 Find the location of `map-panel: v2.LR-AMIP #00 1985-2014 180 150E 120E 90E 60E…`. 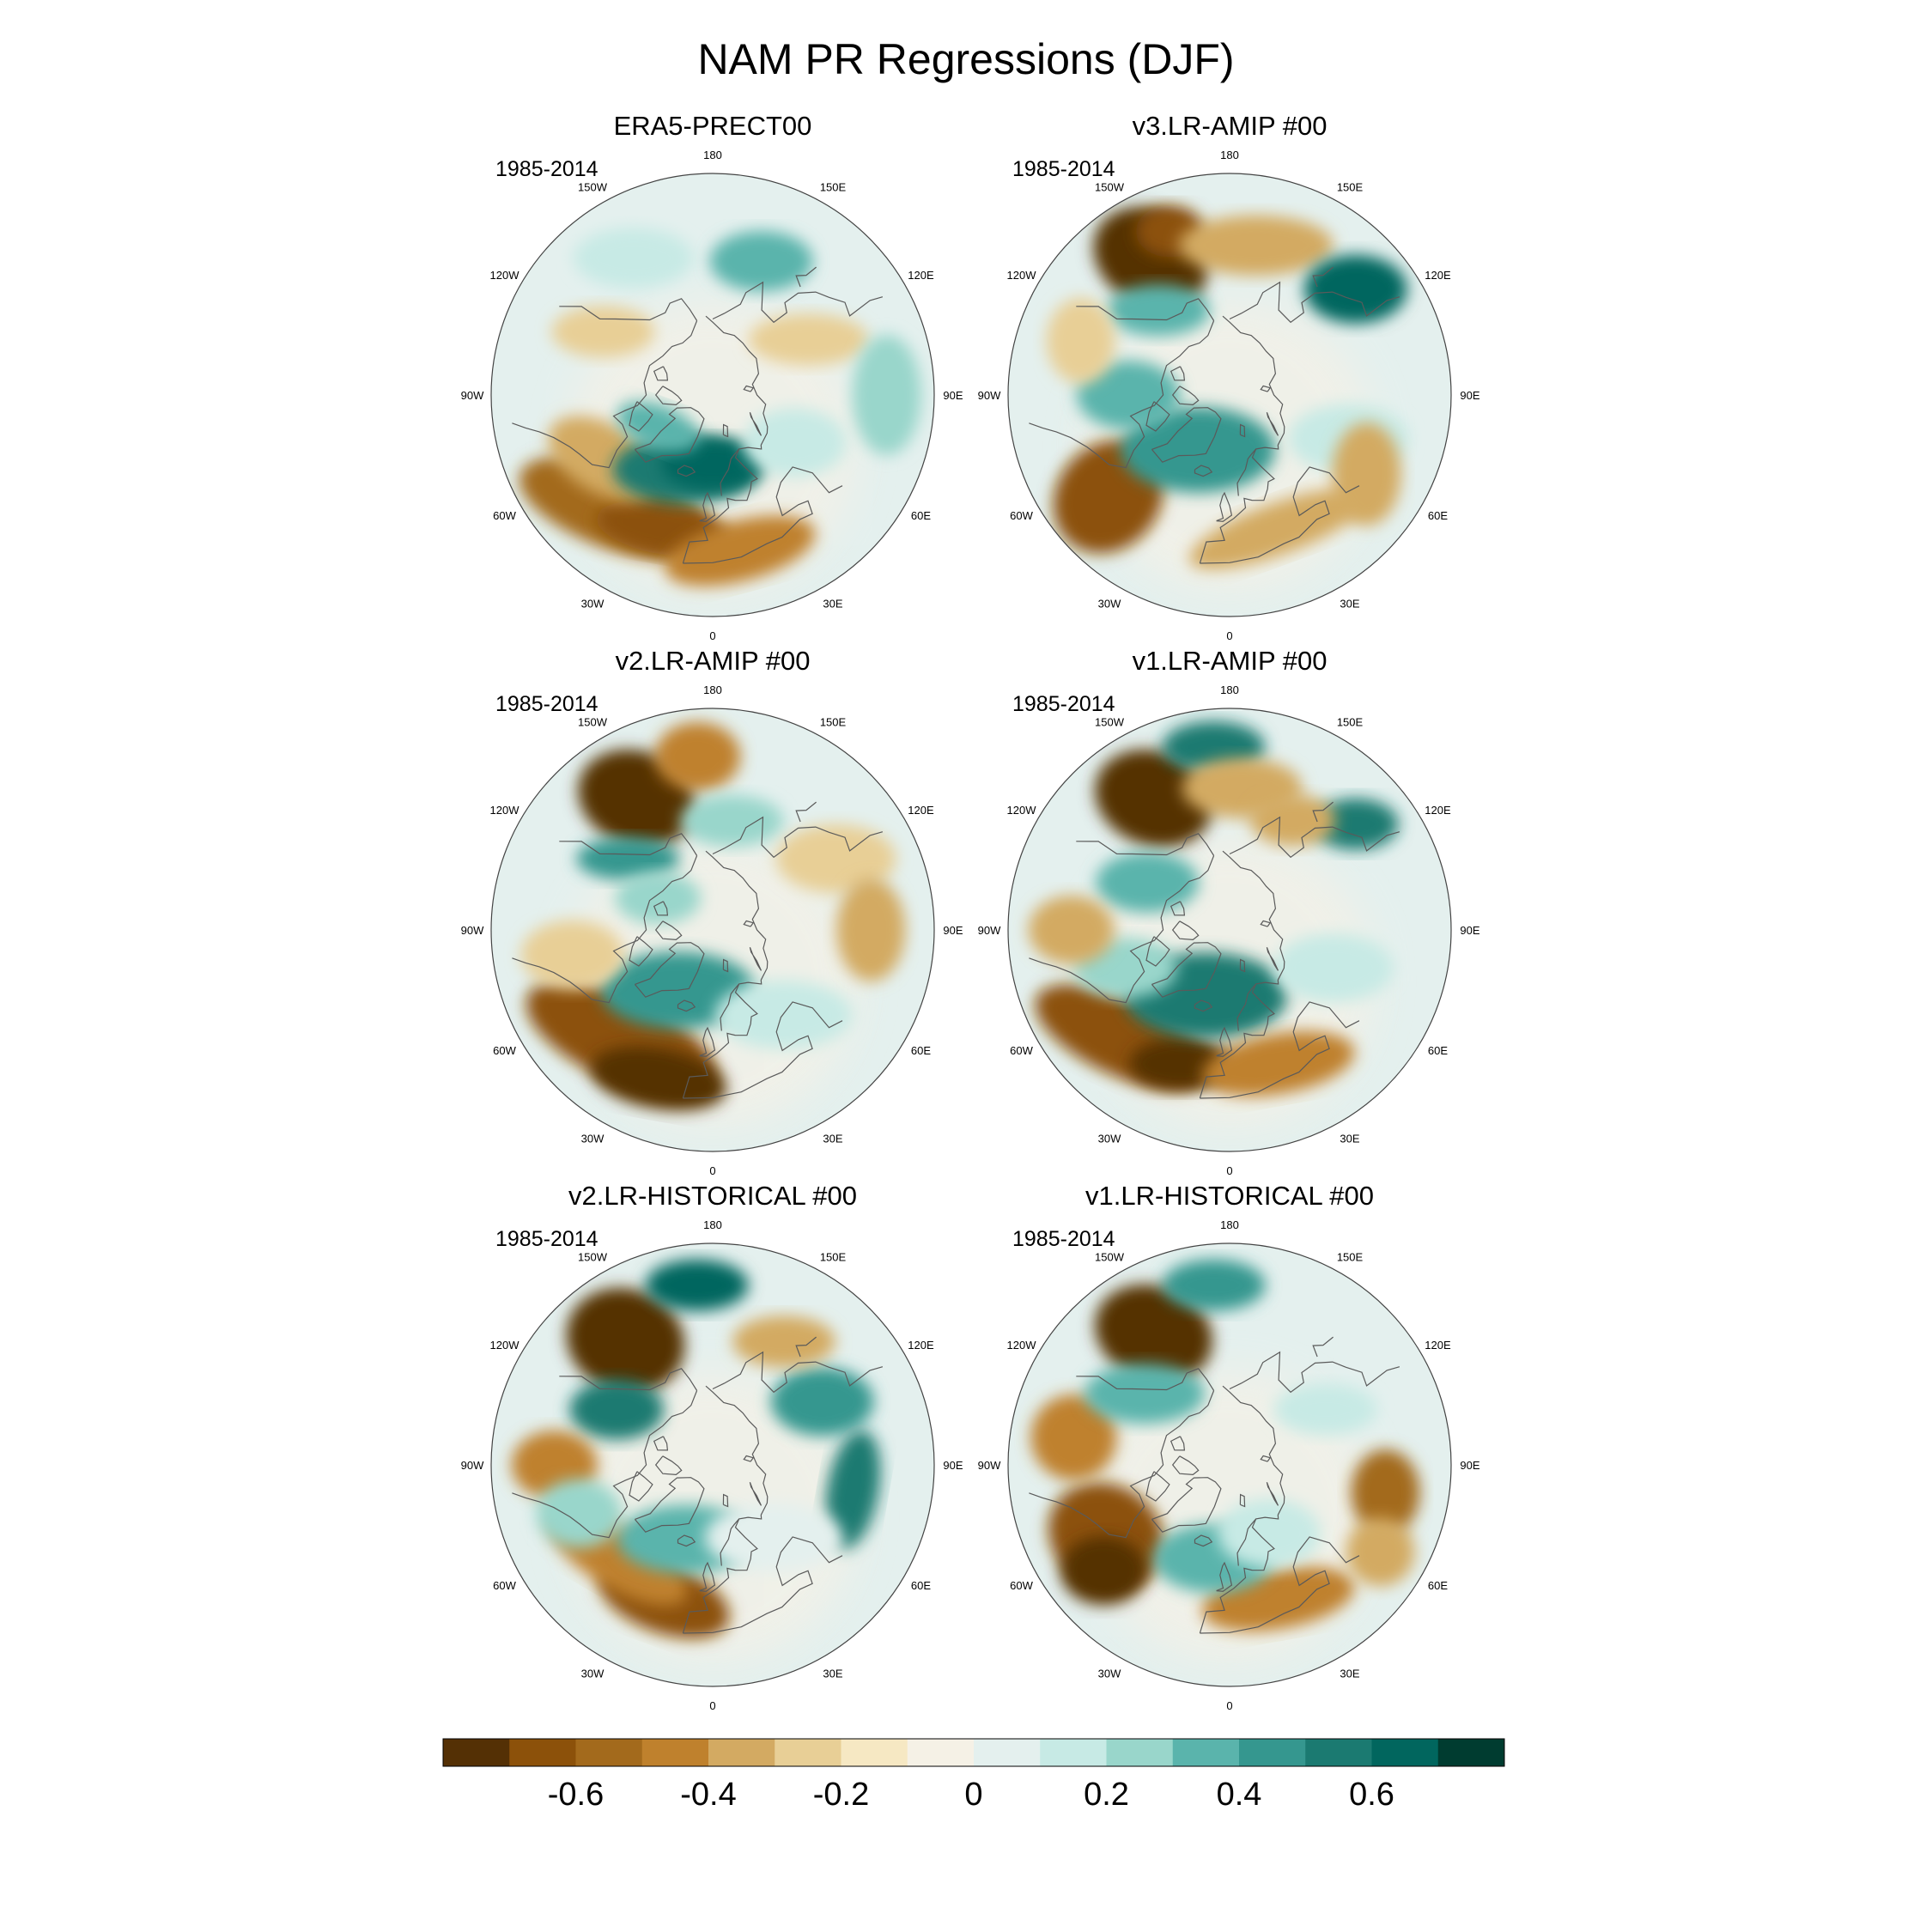

map-panel: v2.LR-AMIP #00 1985-2014 180 150E 120E 90E 60E… is located at coordinates (712, 911).